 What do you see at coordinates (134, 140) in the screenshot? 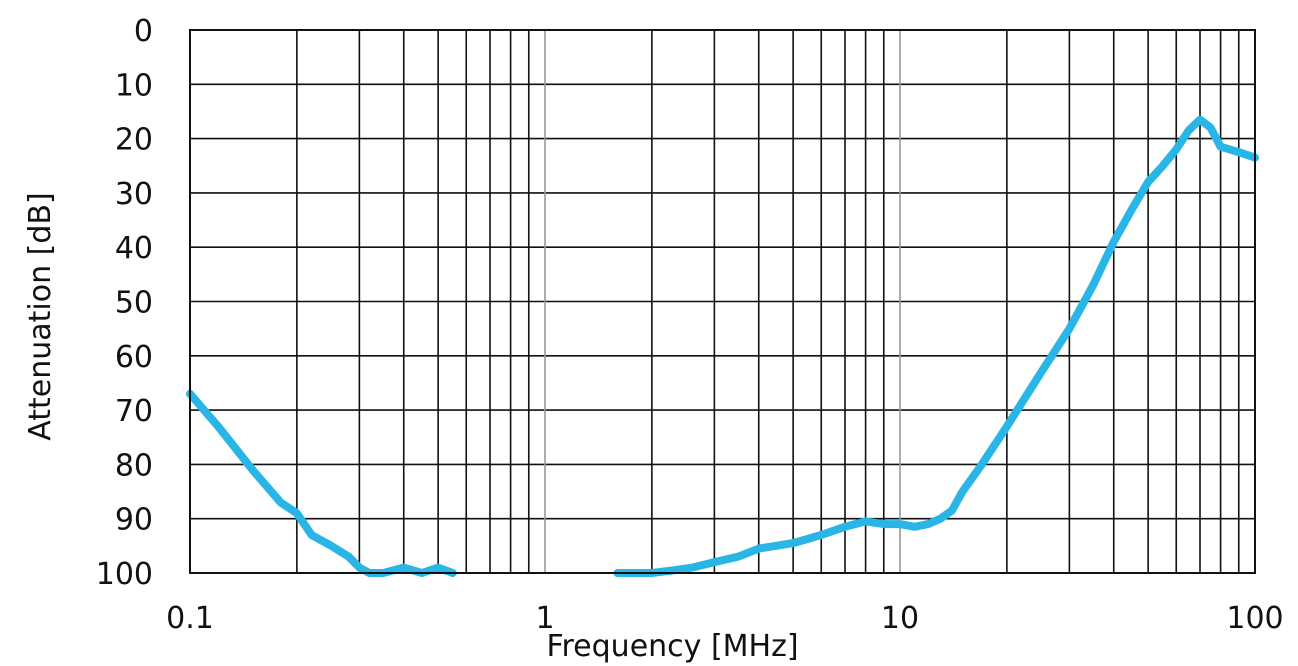
I see `y-tick-label: 20` at bounding box center [134, 140].